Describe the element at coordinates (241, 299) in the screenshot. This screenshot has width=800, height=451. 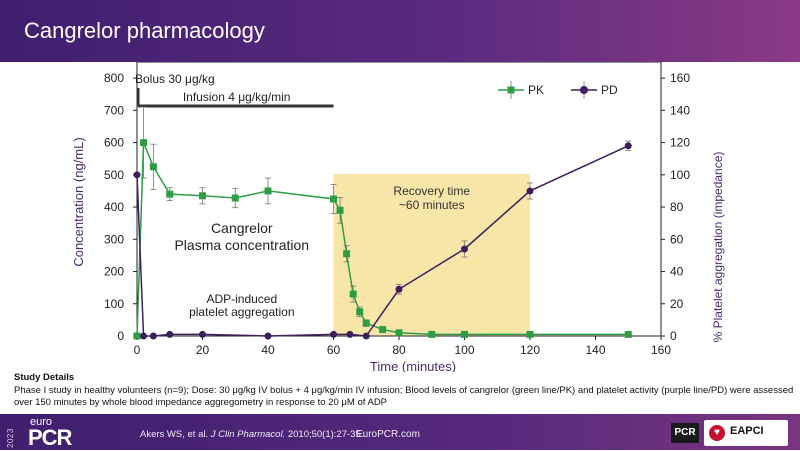
I see `adp-label-1: ADP-induced` at that location.